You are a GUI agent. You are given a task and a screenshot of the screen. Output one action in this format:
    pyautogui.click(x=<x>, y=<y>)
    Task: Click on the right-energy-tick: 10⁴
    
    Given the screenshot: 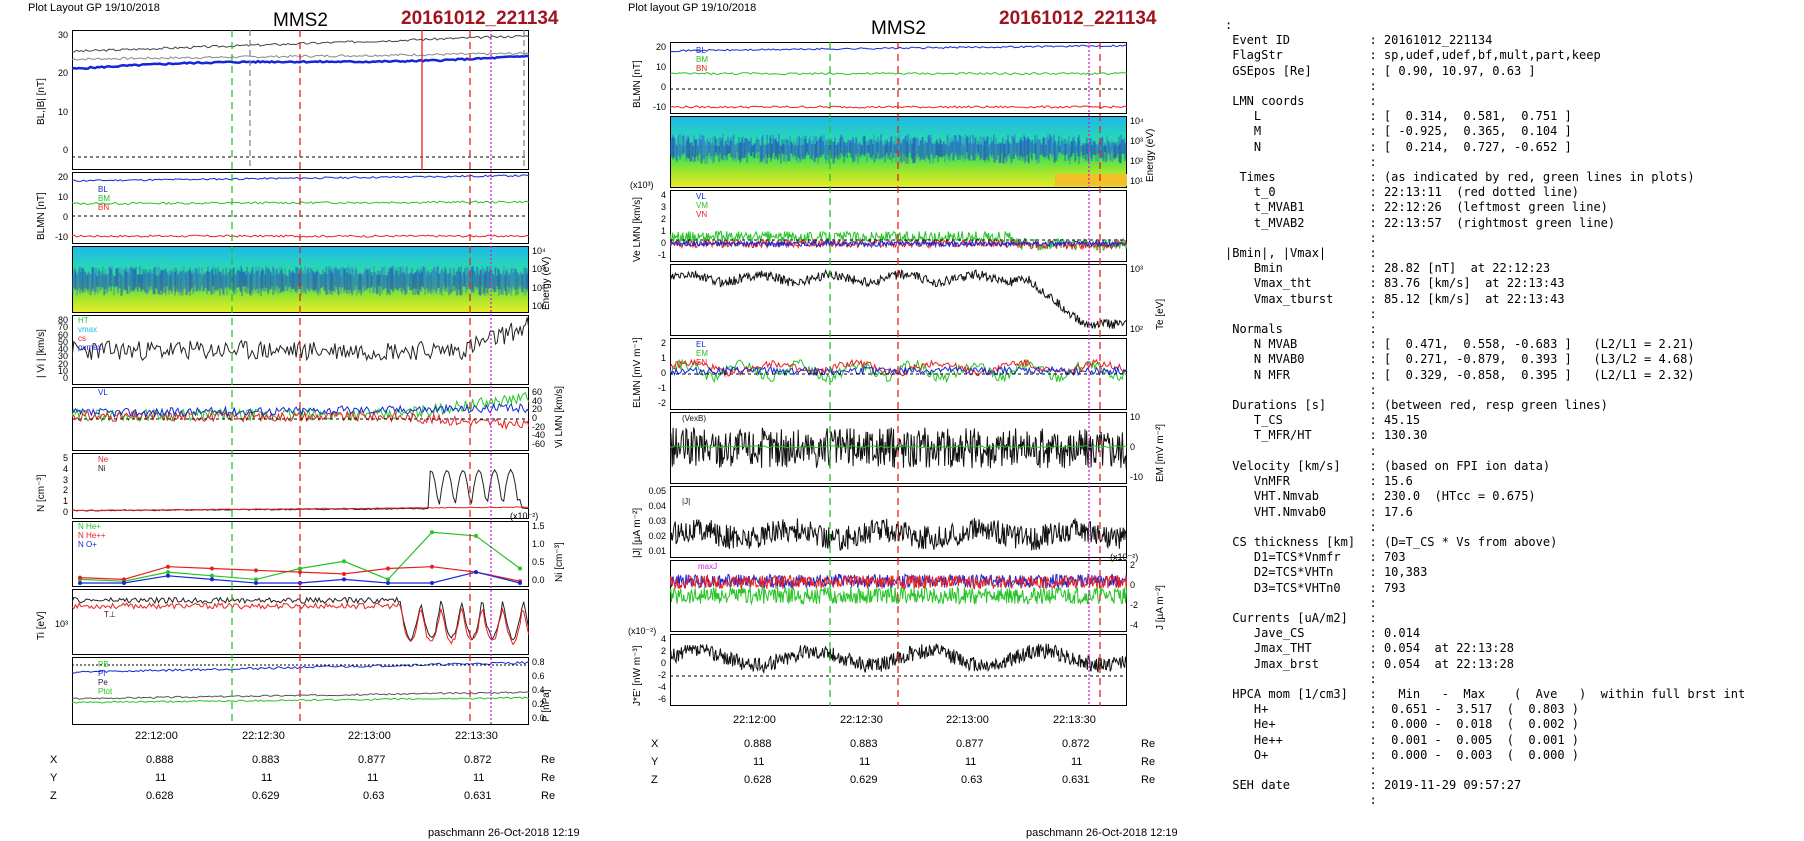 What is the action you would take?
    pyautogui.click(x=1137, y=121)
    